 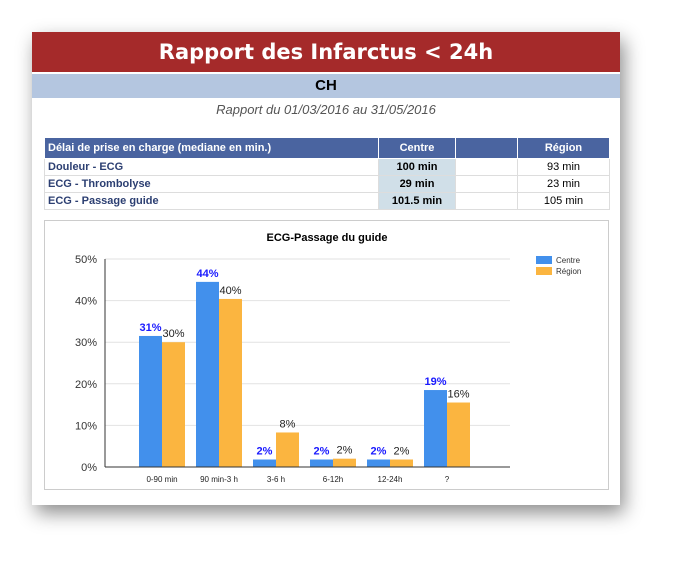 I want to click on hospital-name: CH, so click(x=326, y=86).